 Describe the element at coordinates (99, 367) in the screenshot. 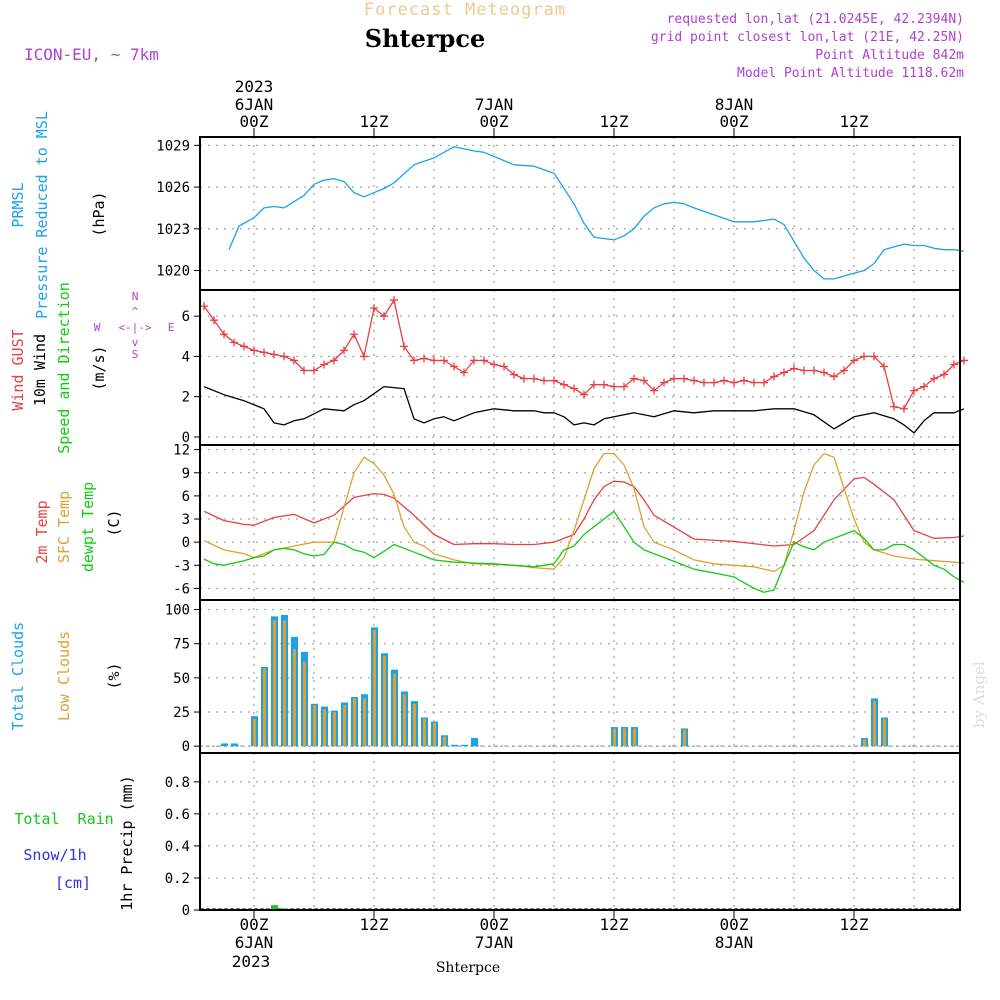

I see `ms-label: (m/s)` at that location.